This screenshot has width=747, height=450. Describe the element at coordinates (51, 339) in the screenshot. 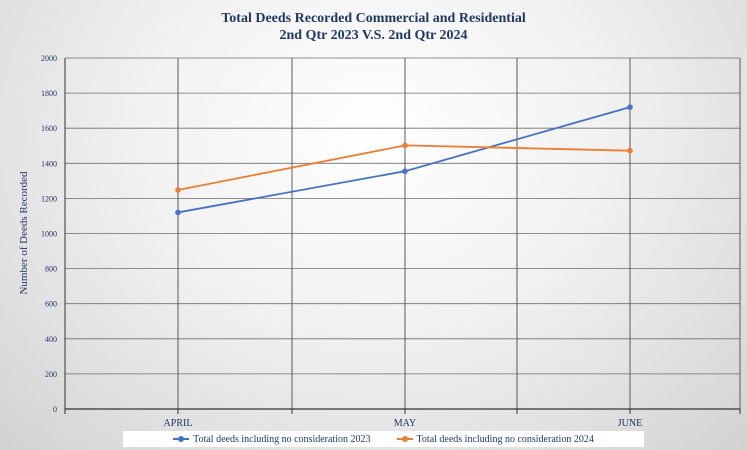

I see `y-tick-label: 400` at that location.